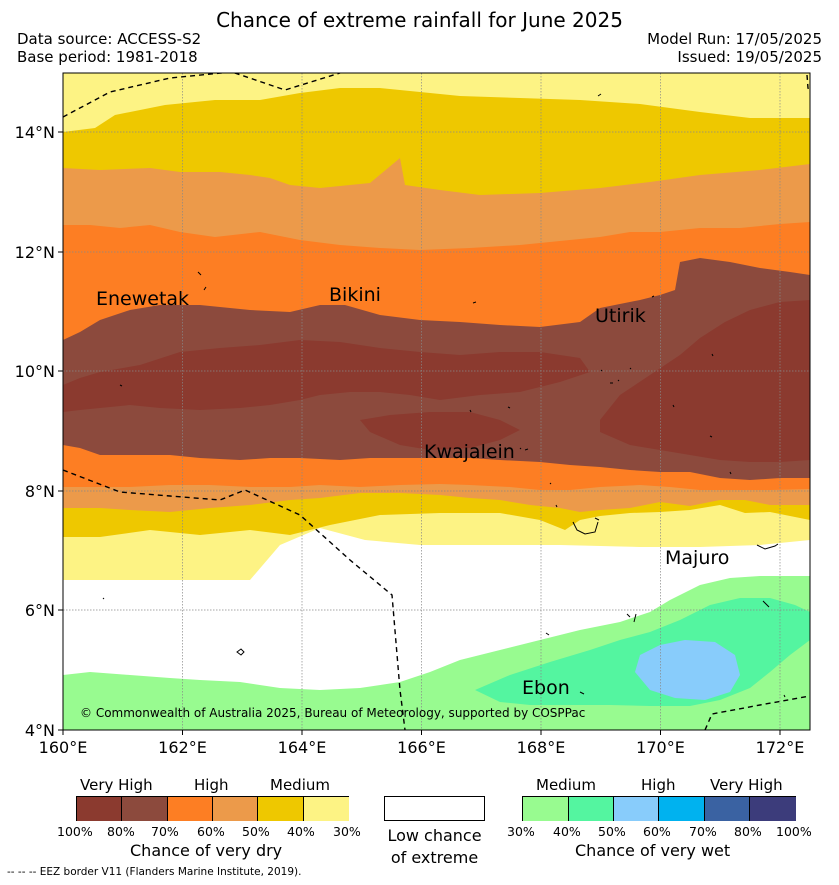 The width and height of the screenshot is (839, 885). What do you see at coordinates (165, 831) in the screenshot?
I see `dry-pct-70: 70%` at bounding box center [165, 831].